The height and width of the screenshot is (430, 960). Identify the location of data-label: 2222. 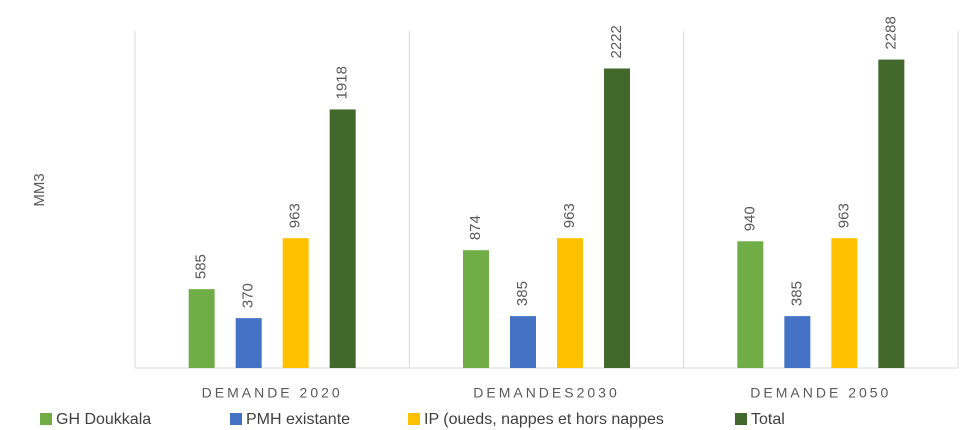
(616, 41).